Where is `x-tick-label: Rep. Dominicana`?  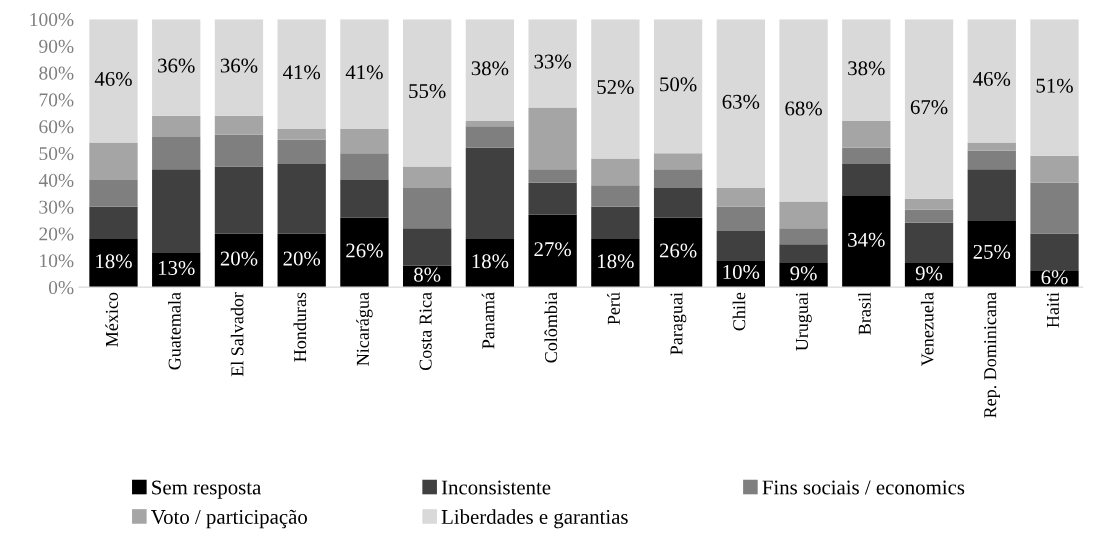 x-tick-label: Rep. Dominicana is located at coordinates (992, 355).